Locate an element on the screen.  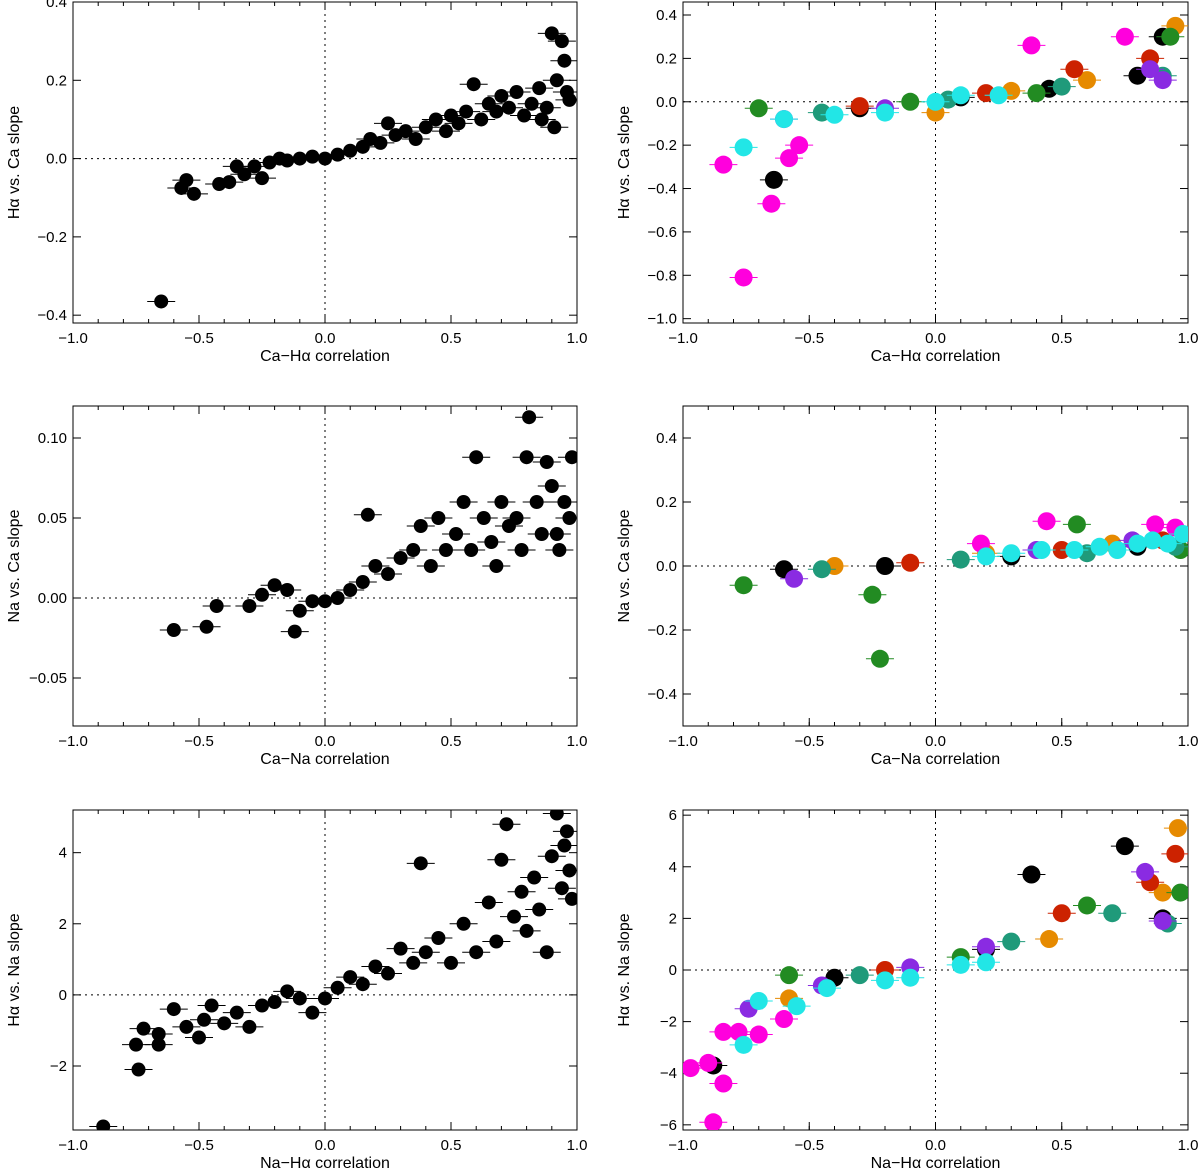
y-tick-label: −0.2 is located at coordinates (662, 145).